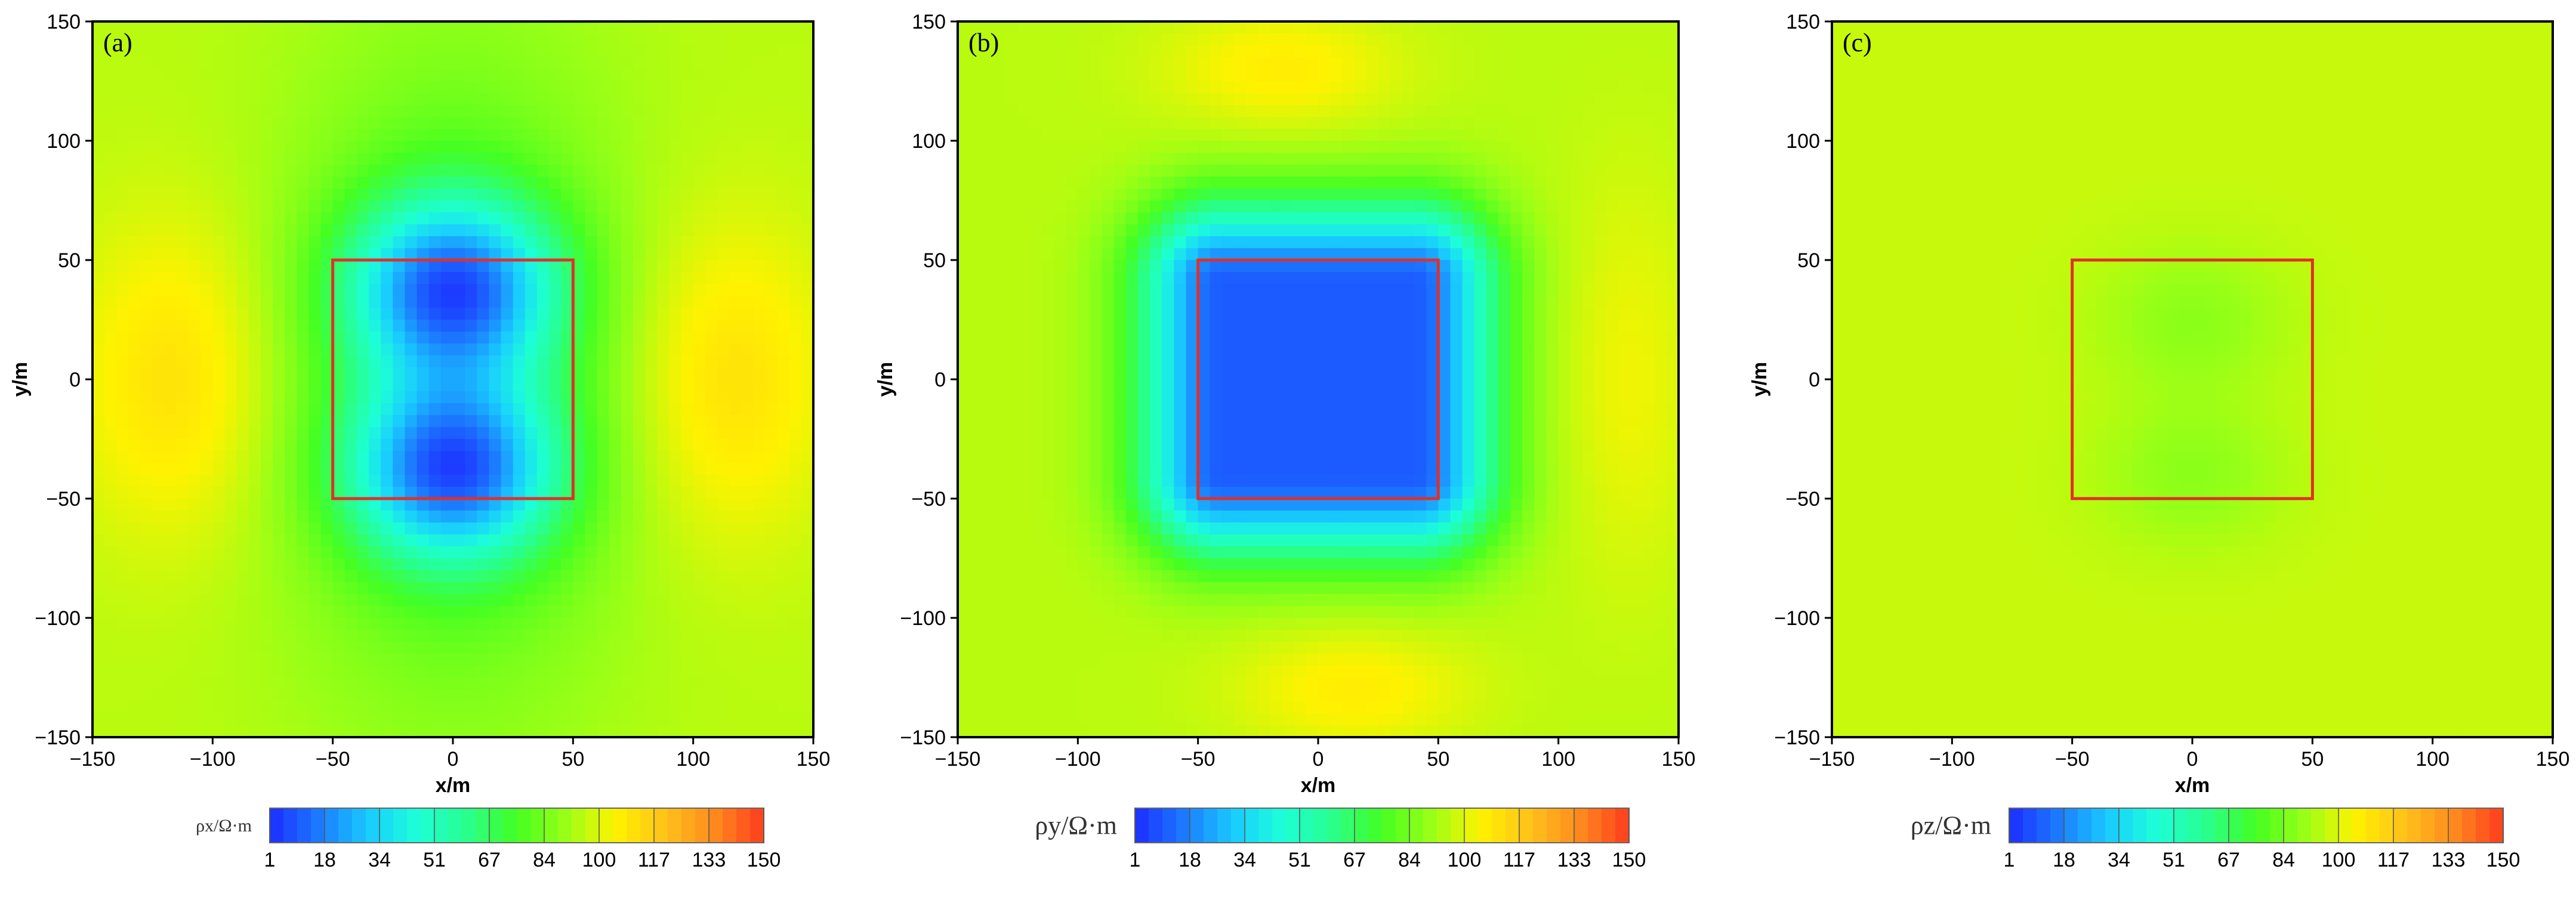 Image resolution: width=2576 pixels, height=897 pixels. What do you see at coordinates (277, 825) in the screenshot?
I see `colorbar-swatch` at bounding box center [277, 825].